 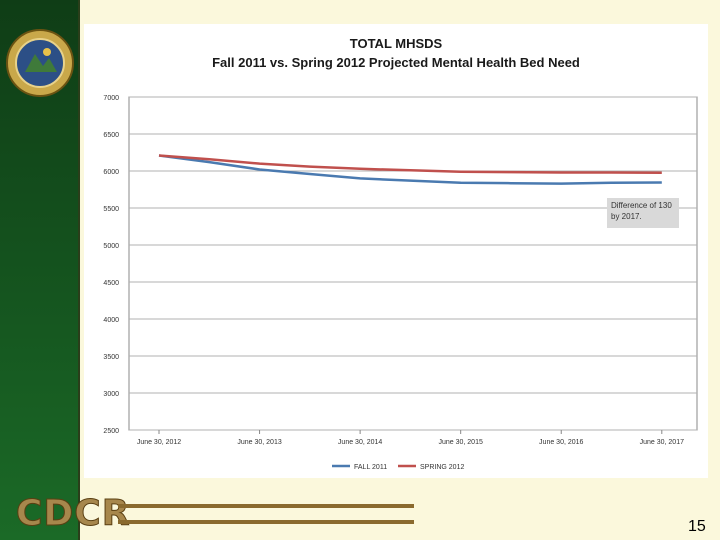 I want to click on x-tick-label: June 30, 2017, so click(x=662, y=442).